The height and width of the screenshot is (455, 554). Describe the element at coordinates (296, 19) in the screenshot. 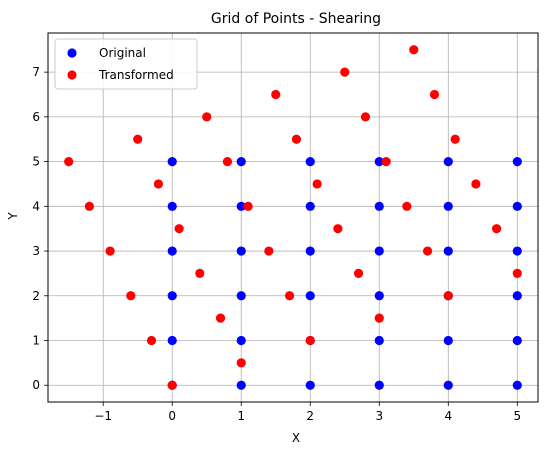

I see `chart-title: Grid of Points - Shearing` at that location.